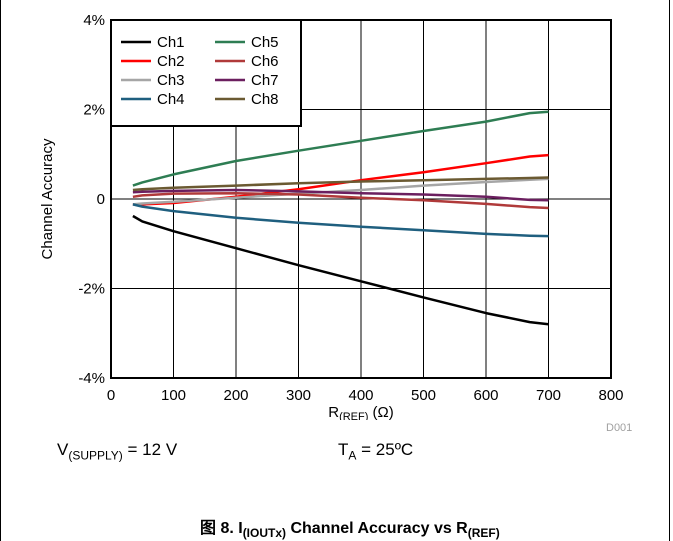  I want to click on legend-label: Ch3, so click(171, 80).